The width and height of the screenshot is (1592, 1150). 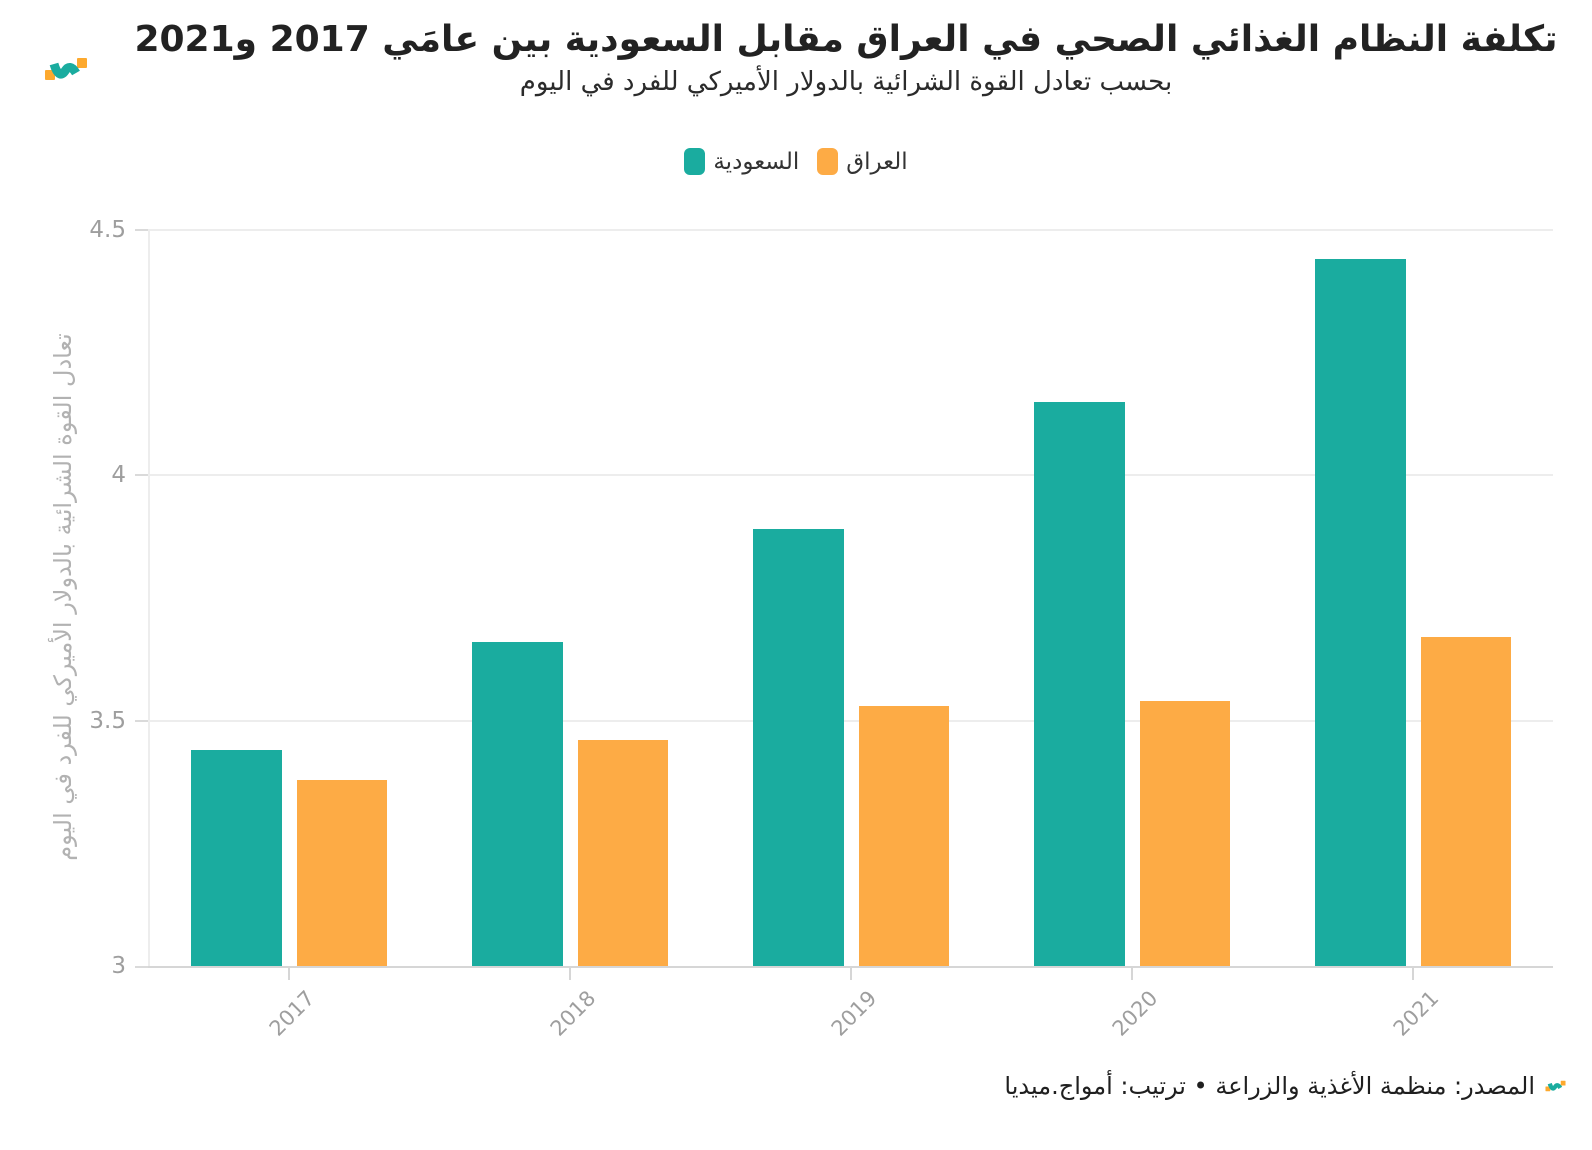 What do you see at coordinates (623, 853) in the screenshot?
I see `bar-iraq-2018` at bounding box center [623, 853].